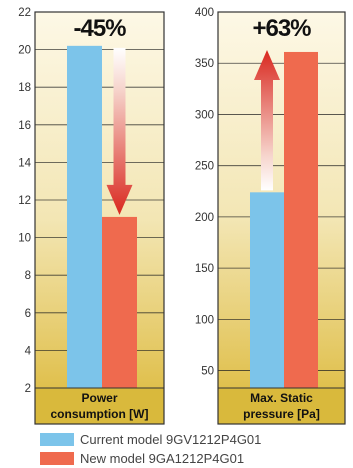 Image resolution: width=353 pixels, height=468 pixels. Describe the element at coordinates (28, 276) in the screenshot. I see `y-tick-label: 8` at that location.